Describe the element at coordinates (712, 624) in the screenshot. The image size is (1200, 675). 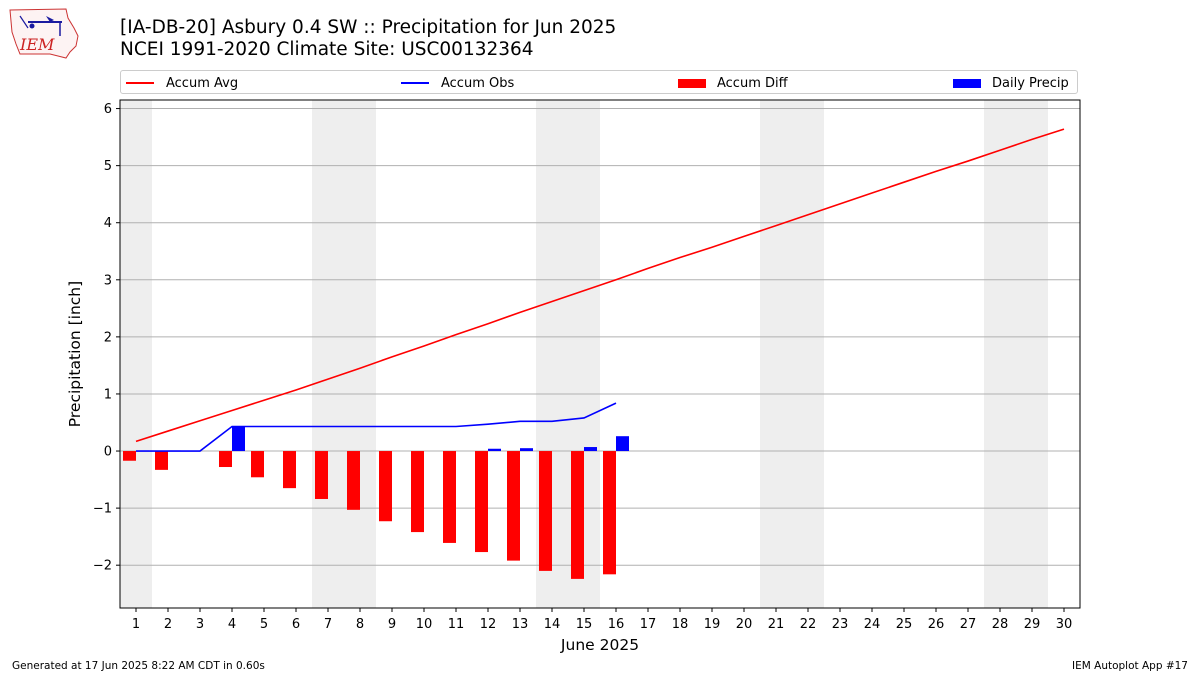
I see `x-tick-label: 19` at that location.